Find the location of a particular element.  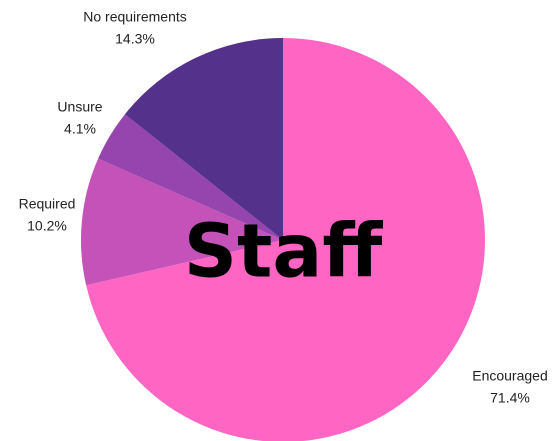

slice-value-label: 71.4% is located at coordinates (510, 398).